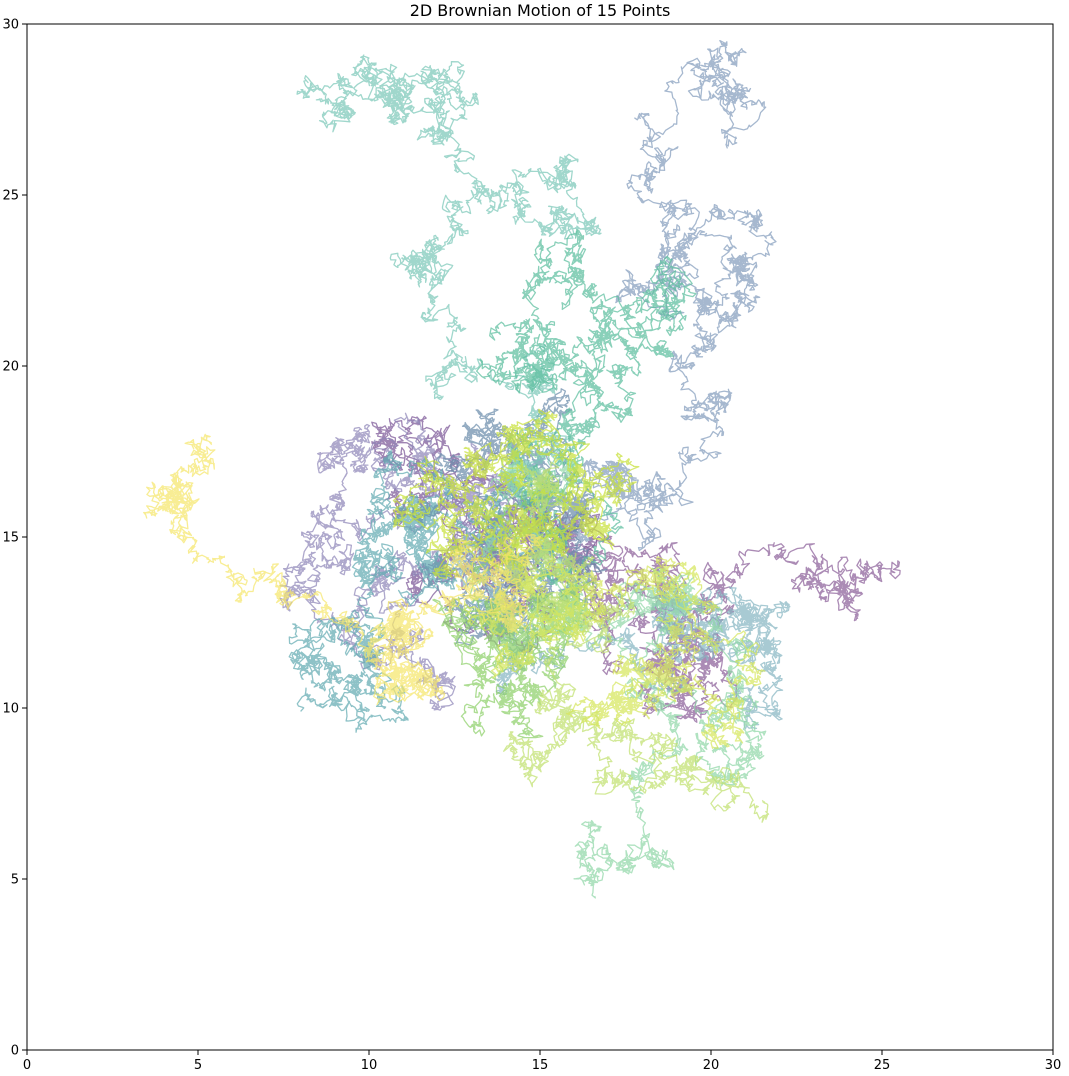  What do you see at coordinates (15, 880) in the screenshot?
I see `y-tick-label: 5` at bounding box center [15, 880].